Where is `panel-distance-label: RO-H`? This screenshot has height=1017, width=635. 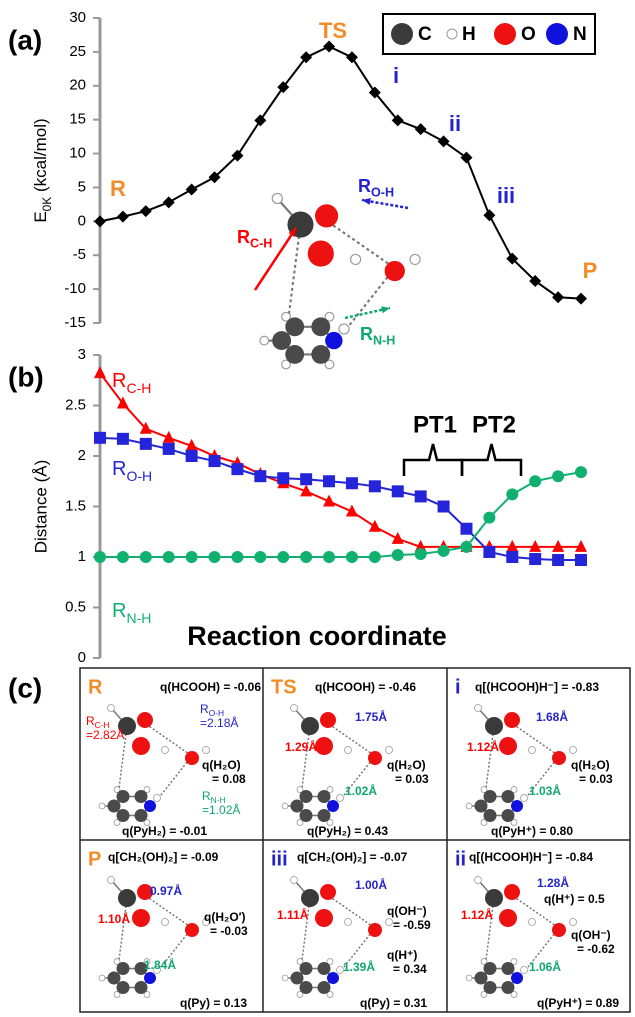 panel-distance-label: RO-H is located at coordinates (212, 710).